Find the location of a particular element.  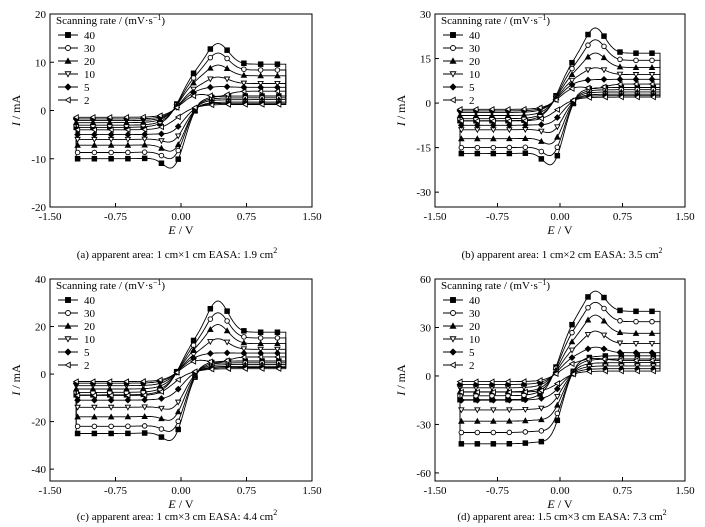

y-tick-label: -15 is located at coordinates (423, 149).